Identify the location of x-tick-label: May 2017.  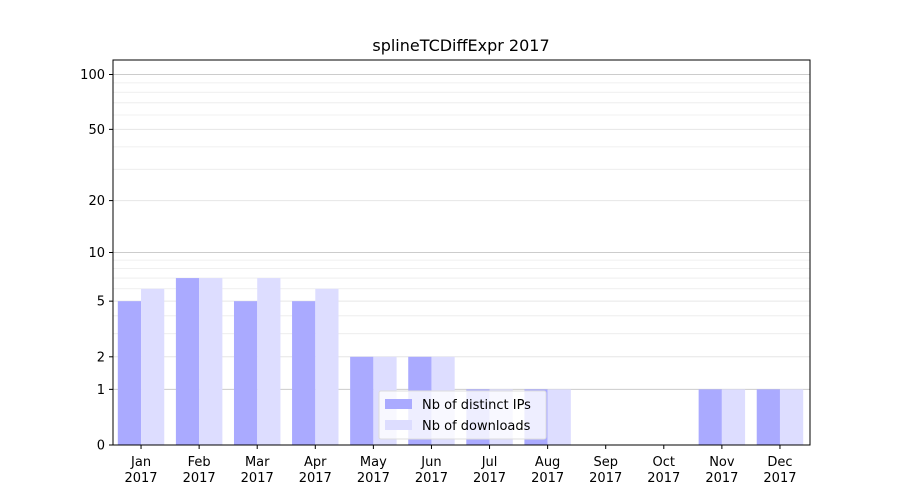
(373, 470).